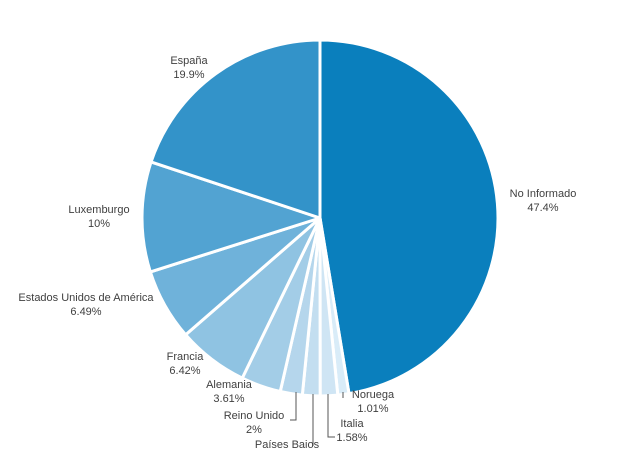  Describe the element at coordinates (99, 224) in the screenshot. I see `slice-value-luxemburgo: 10%` at that location.